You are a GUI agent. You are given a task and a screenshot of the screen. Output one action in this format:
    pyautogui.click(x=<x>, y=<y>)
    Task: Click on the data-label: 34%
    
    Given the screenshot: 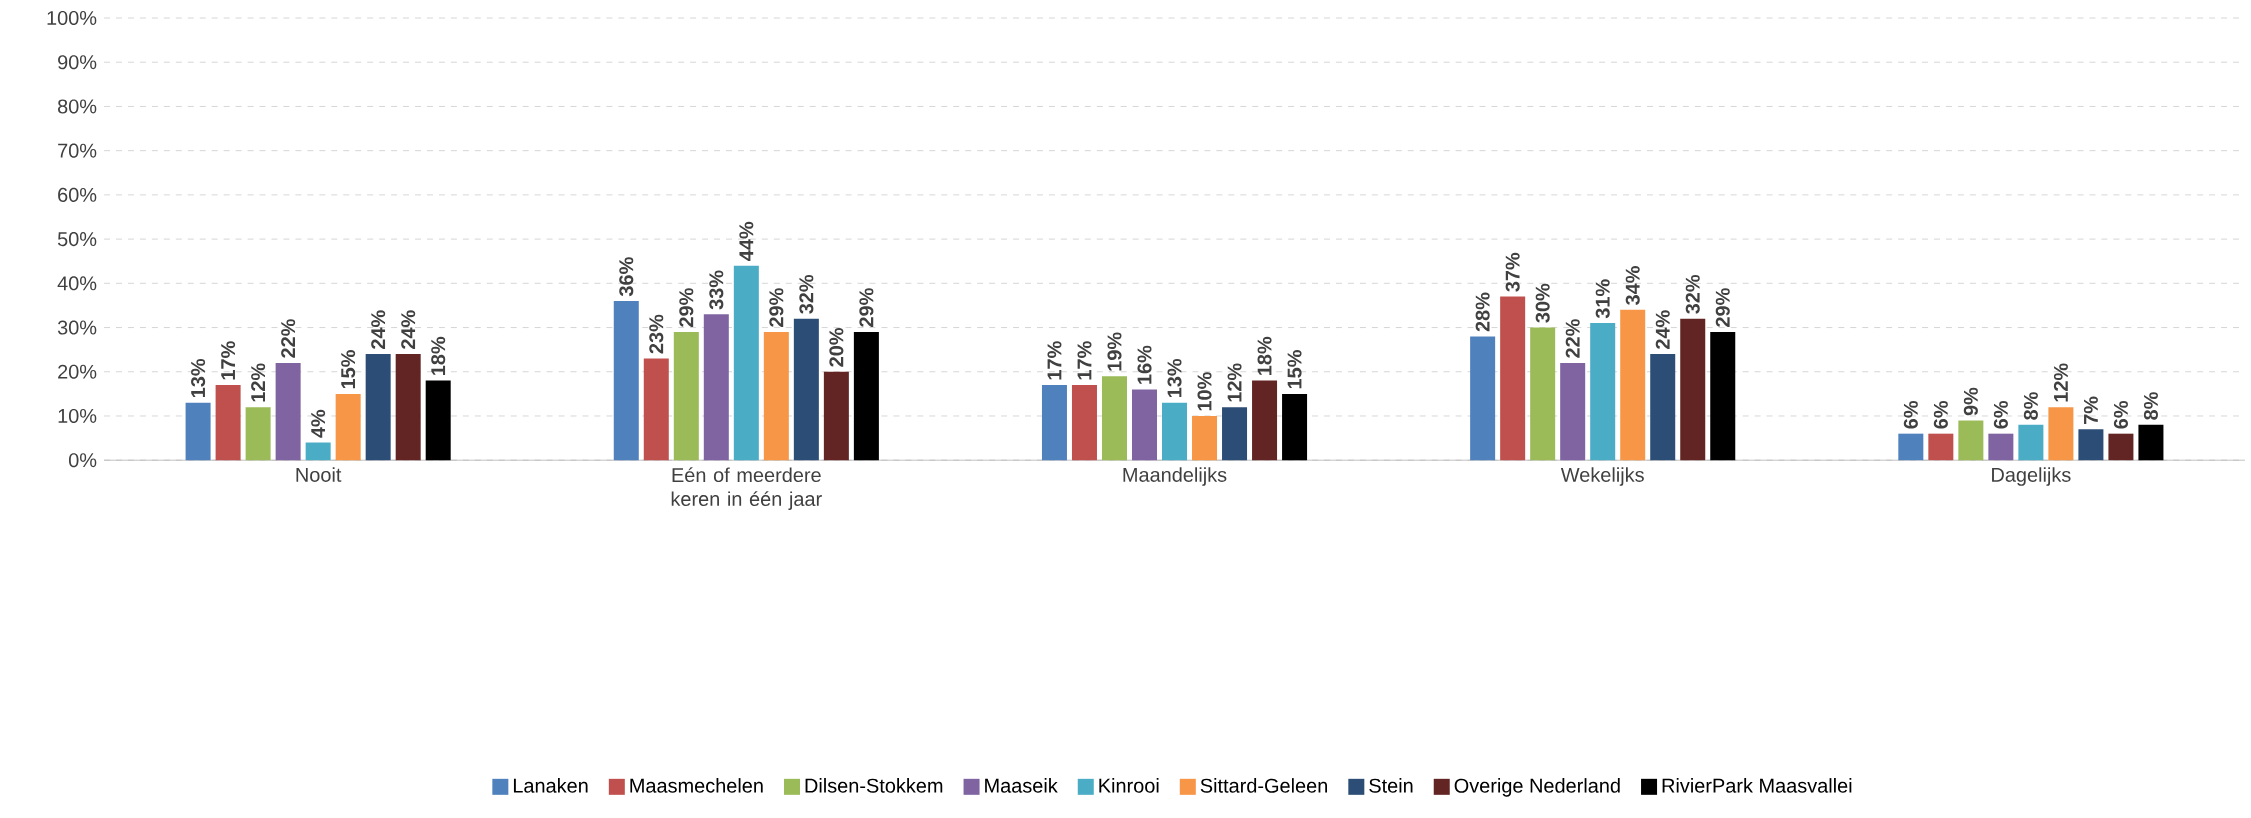 What is the action you would take?
    pyautogui.click(x=1632, y=285)
    